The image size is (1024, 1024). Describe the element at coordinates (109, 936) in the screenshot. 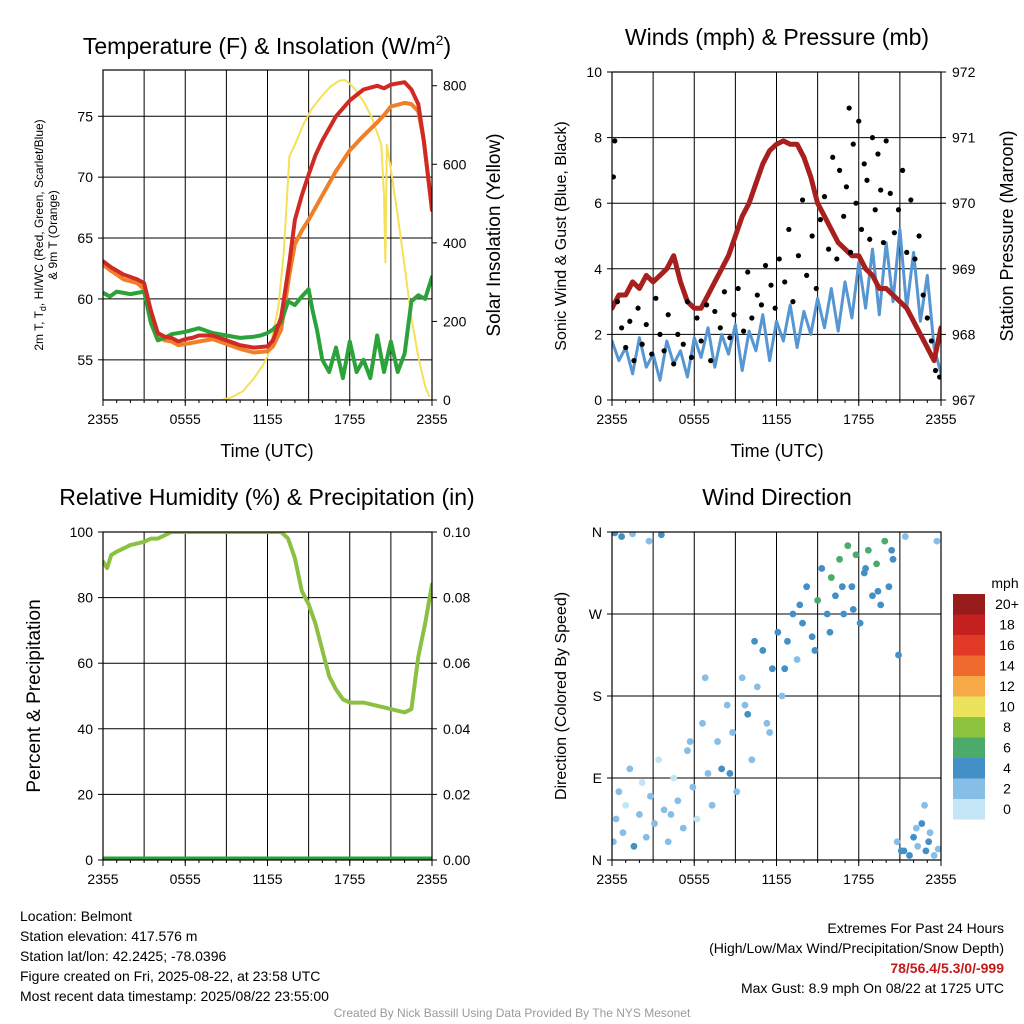

I see `elevation-text: Station elevation: 417.576 m` at that location.